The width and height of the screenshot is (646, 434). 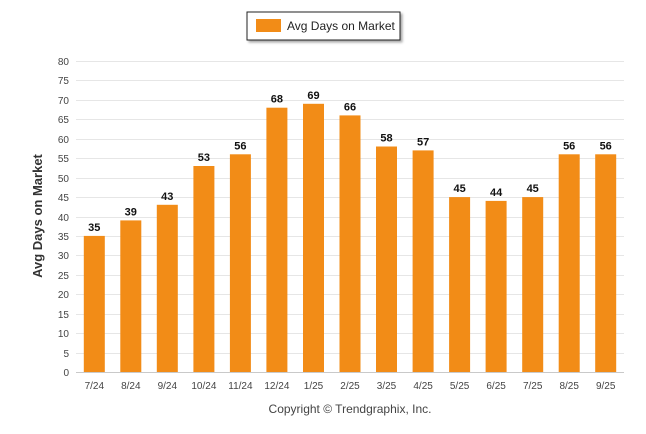 What do you see at coordinates (37, 215) in the screenshot?
I see `y-axis-label: Avg Days on Market` at bounding box center [37, 215].